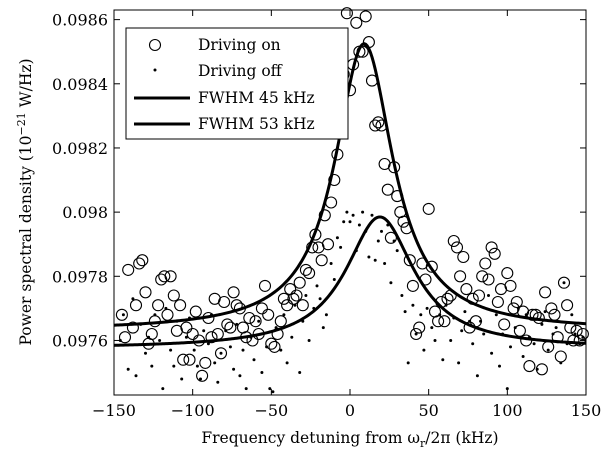  What do you see at coordinates (155, 45) in the screenshot?
I see `legend-open-circle-marker` at bounding box center [155, 45].